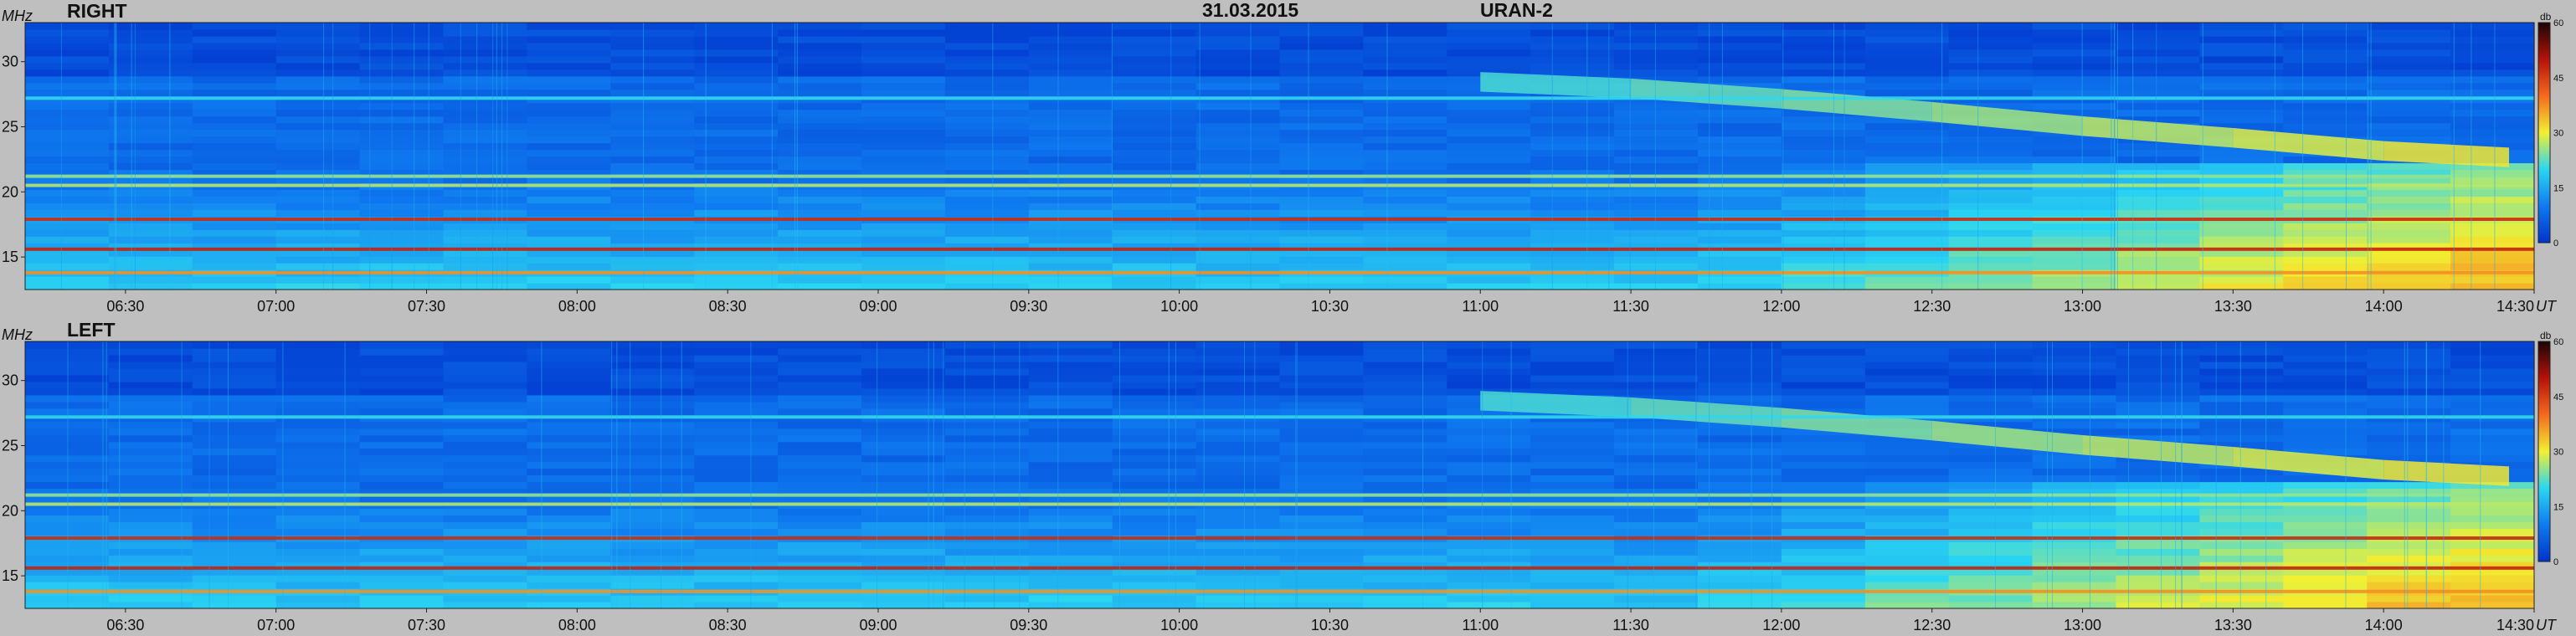 This screenshot has height=636, width=2576. Describe the element at coordinates (10, 446) in the screenshot. I see `y-tick-label: 25` at that location.